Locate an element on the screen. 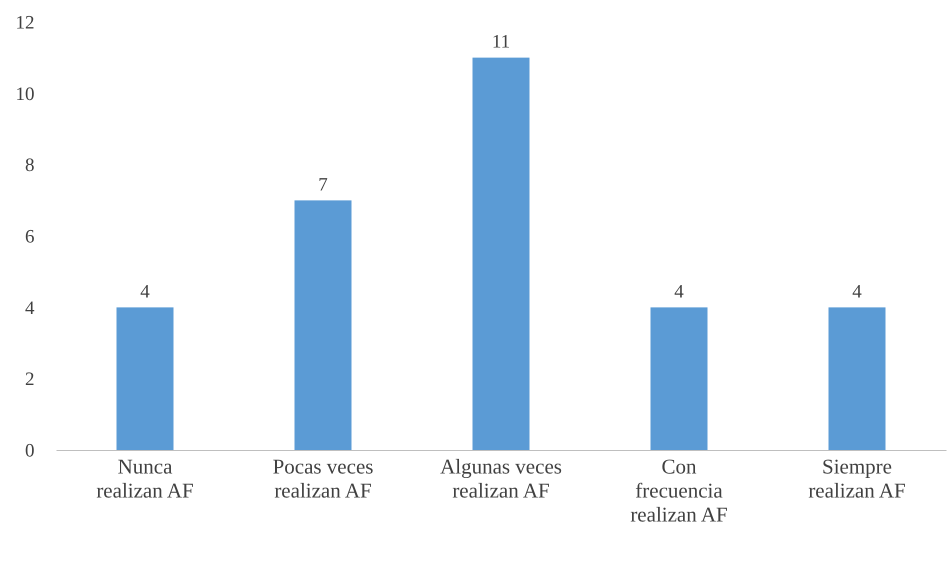  x-tick-label: Siempre realizan AF is located at coordinates (857, 478).